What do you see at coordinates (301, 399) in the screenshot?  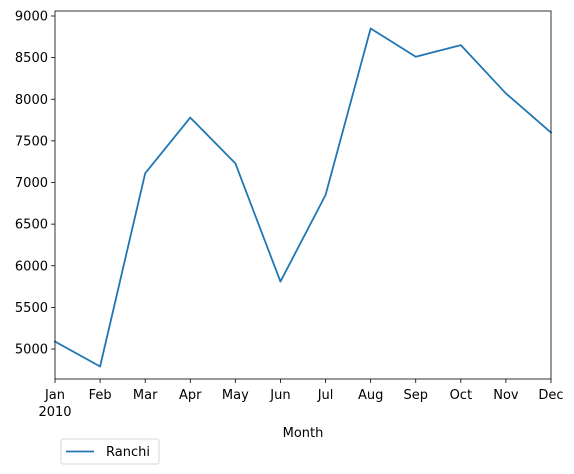 I see `x-axis: Jan Feb Mar Apr May Jun Jul Aug Sep Oct Nov Dec 2010` at bounding box center [301, 399].